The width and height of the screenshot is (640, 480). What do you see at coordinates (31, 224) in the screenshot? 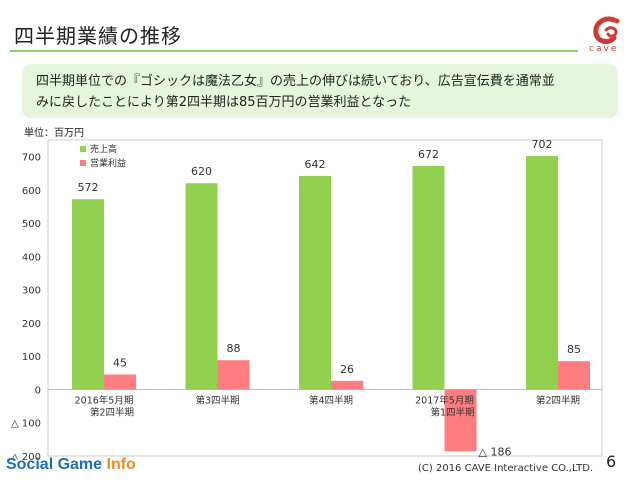
I see `y-tick-label: 500` at bounding box center [31, 224].